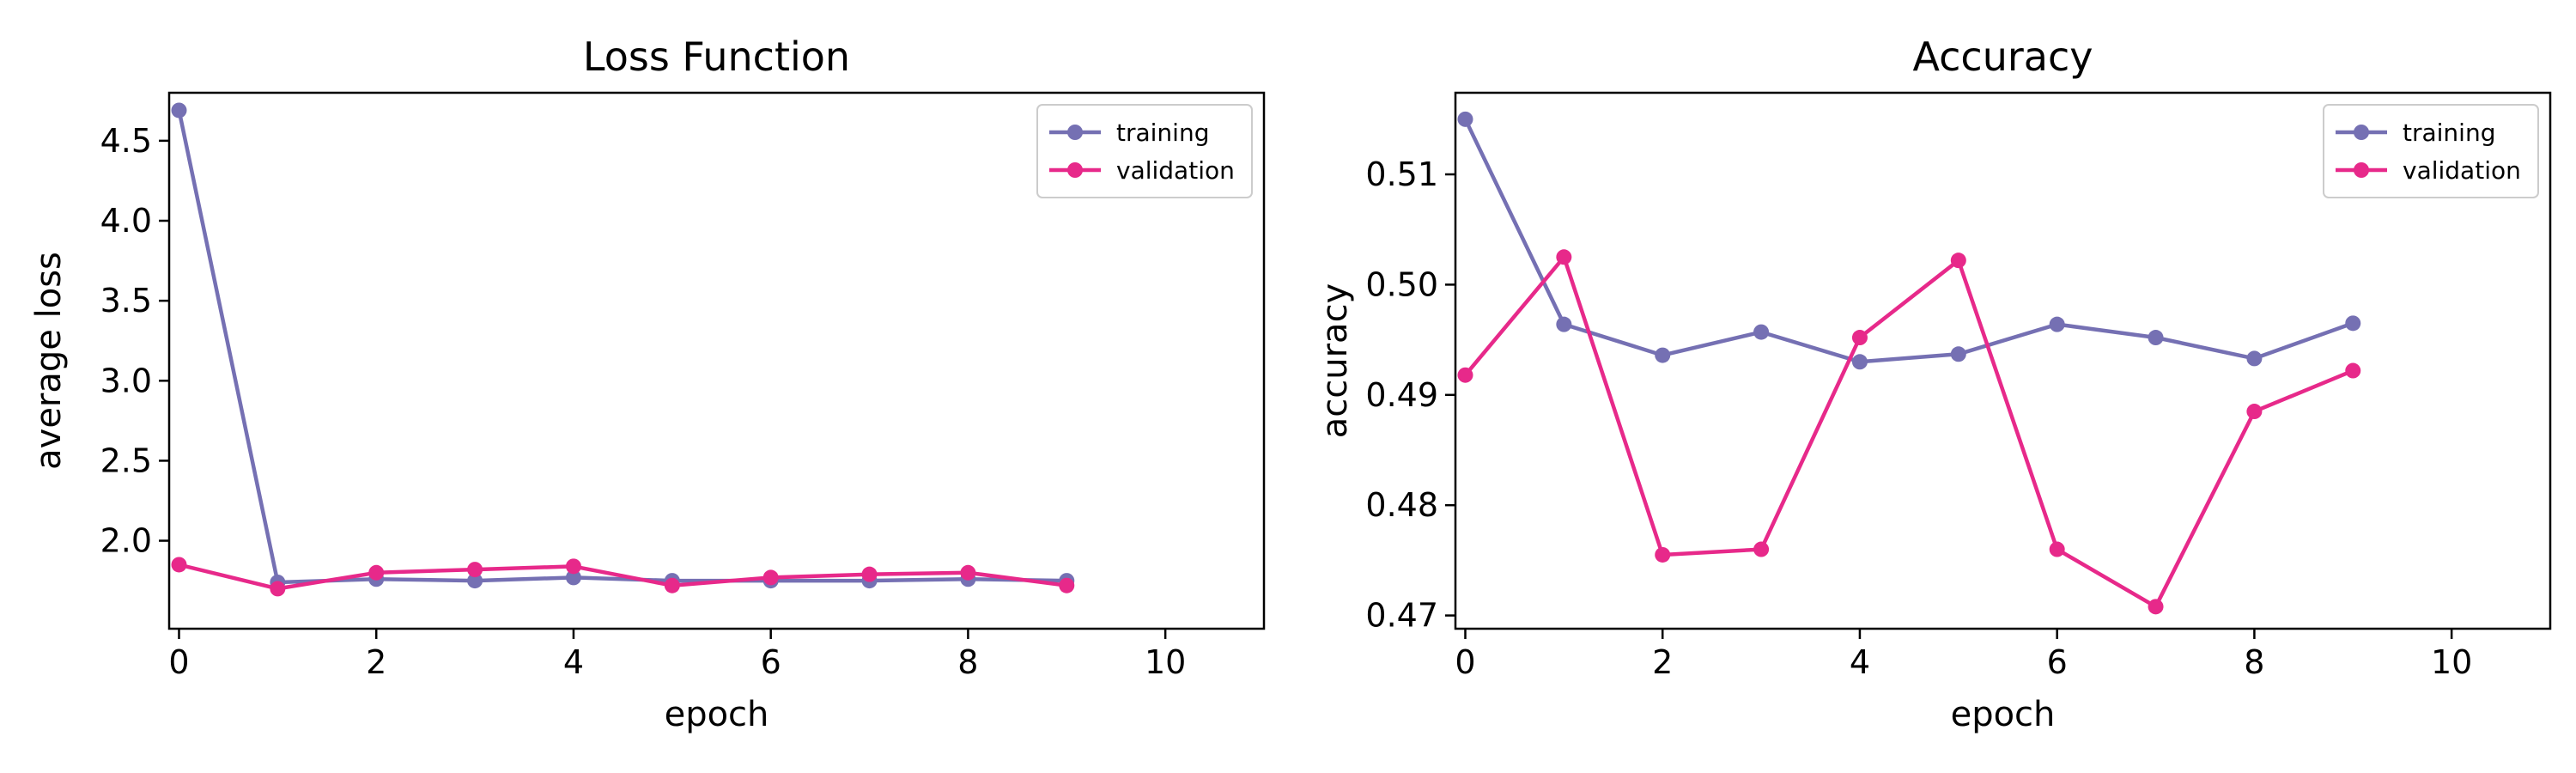 Image resolution: width=2576 pixels, height=773 pixels. Describe the element at coordinates (1401, 505) in the screenshot. I see `y-tick-label: 0.48` at that location.